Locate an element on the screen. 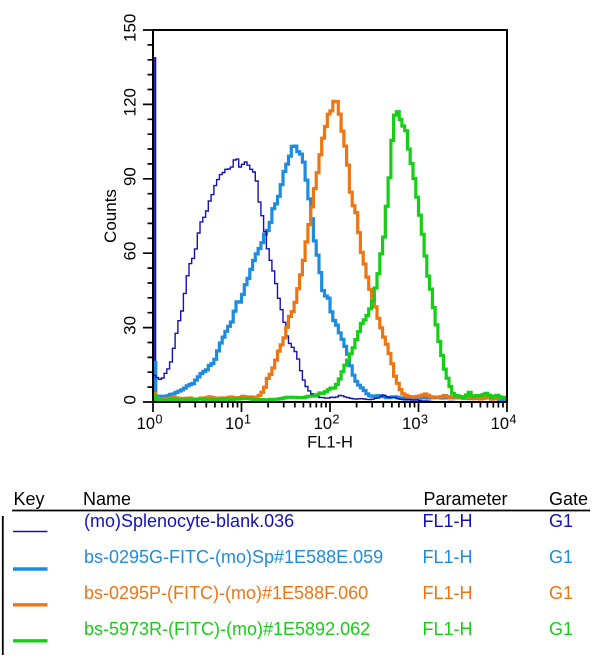 This screenshot has height=660, width=612. svg-text: 150 is located at coordinates (130, 28).